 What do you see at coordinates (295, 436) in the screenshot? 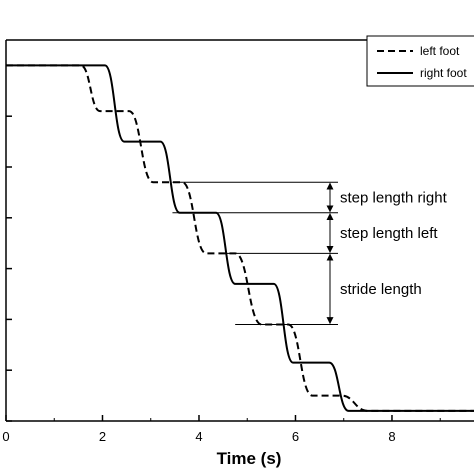
I see `x-tick-label: 6` at bounding box center [295, 436].